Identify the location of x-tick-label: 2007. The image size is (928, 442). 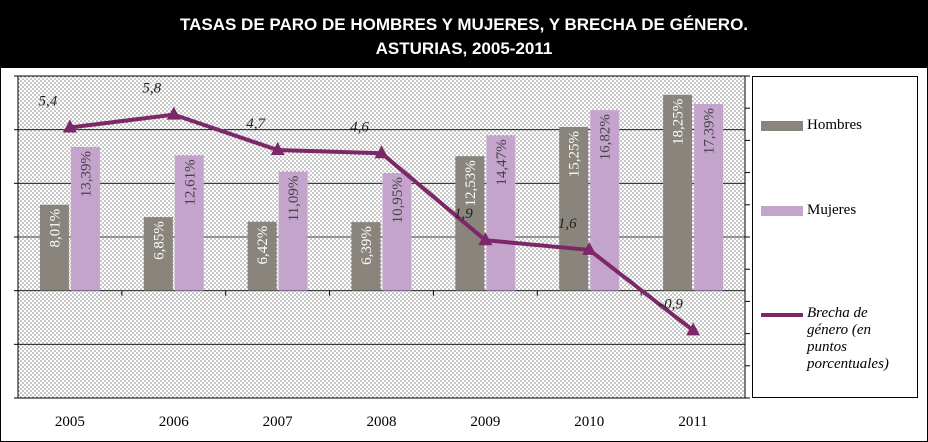
(278, 422).